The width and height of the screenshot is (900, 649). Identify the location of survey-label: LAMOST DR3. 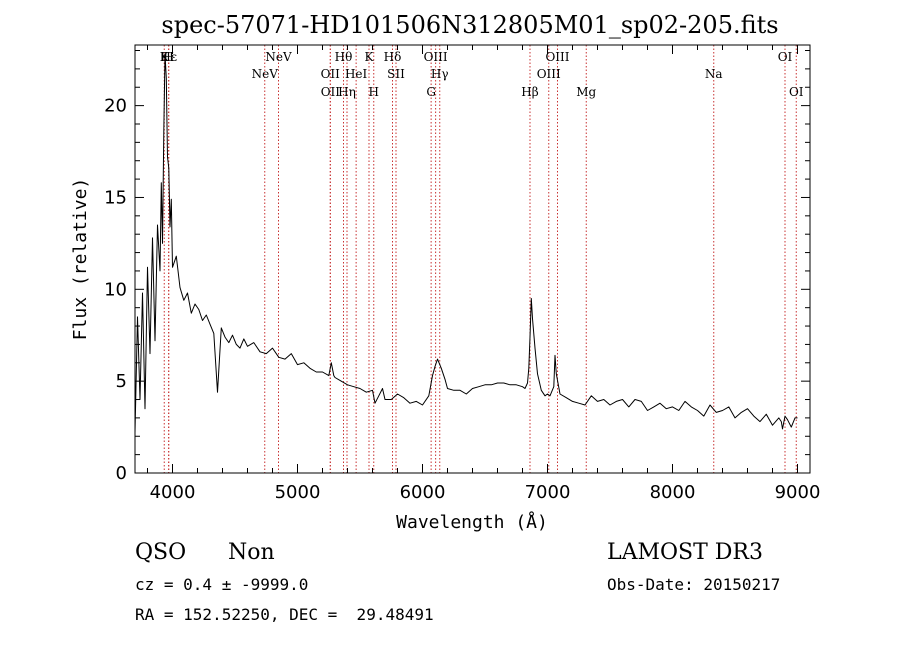
(685, 552).